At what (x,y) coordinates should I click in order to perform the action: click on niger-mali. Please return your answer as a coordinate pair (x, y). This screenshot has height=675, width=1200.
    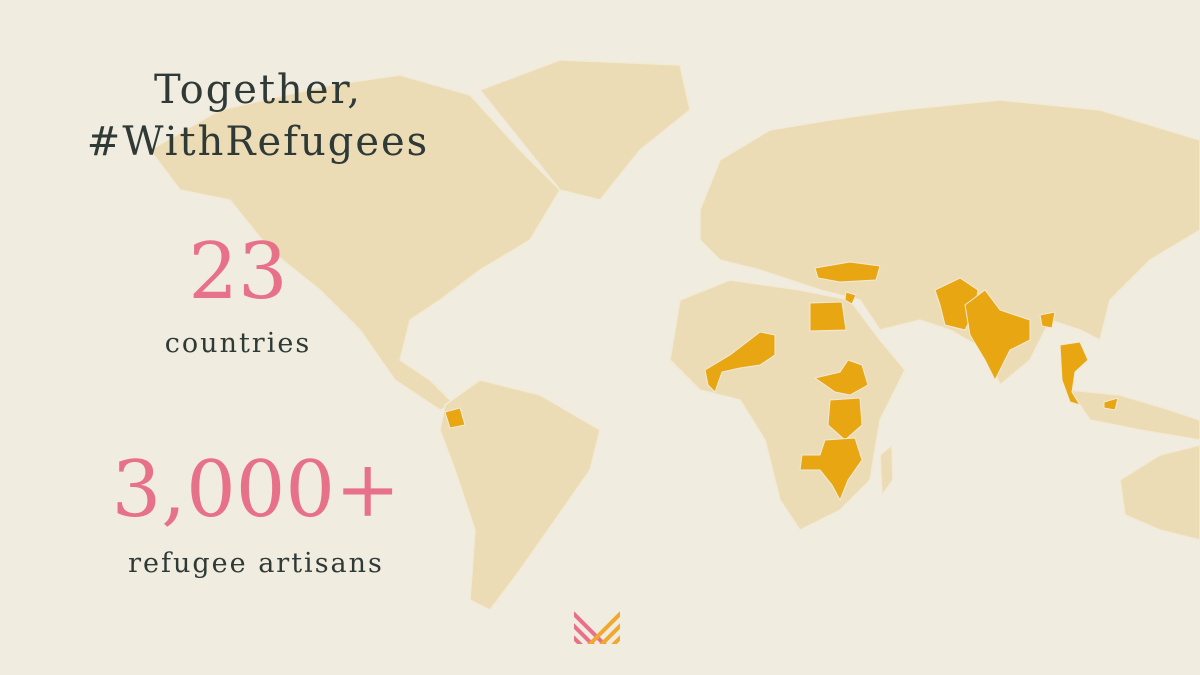
    Looking at the image, I should click on (740, 362).